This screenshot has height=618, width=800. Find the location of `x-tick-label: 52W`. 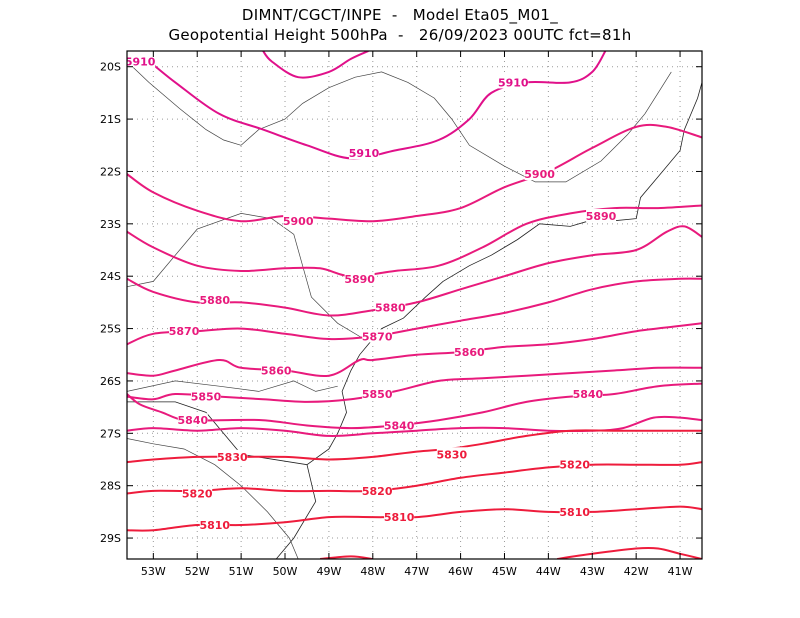

x-tick-label: 52W is located at coordinates (197, 571).